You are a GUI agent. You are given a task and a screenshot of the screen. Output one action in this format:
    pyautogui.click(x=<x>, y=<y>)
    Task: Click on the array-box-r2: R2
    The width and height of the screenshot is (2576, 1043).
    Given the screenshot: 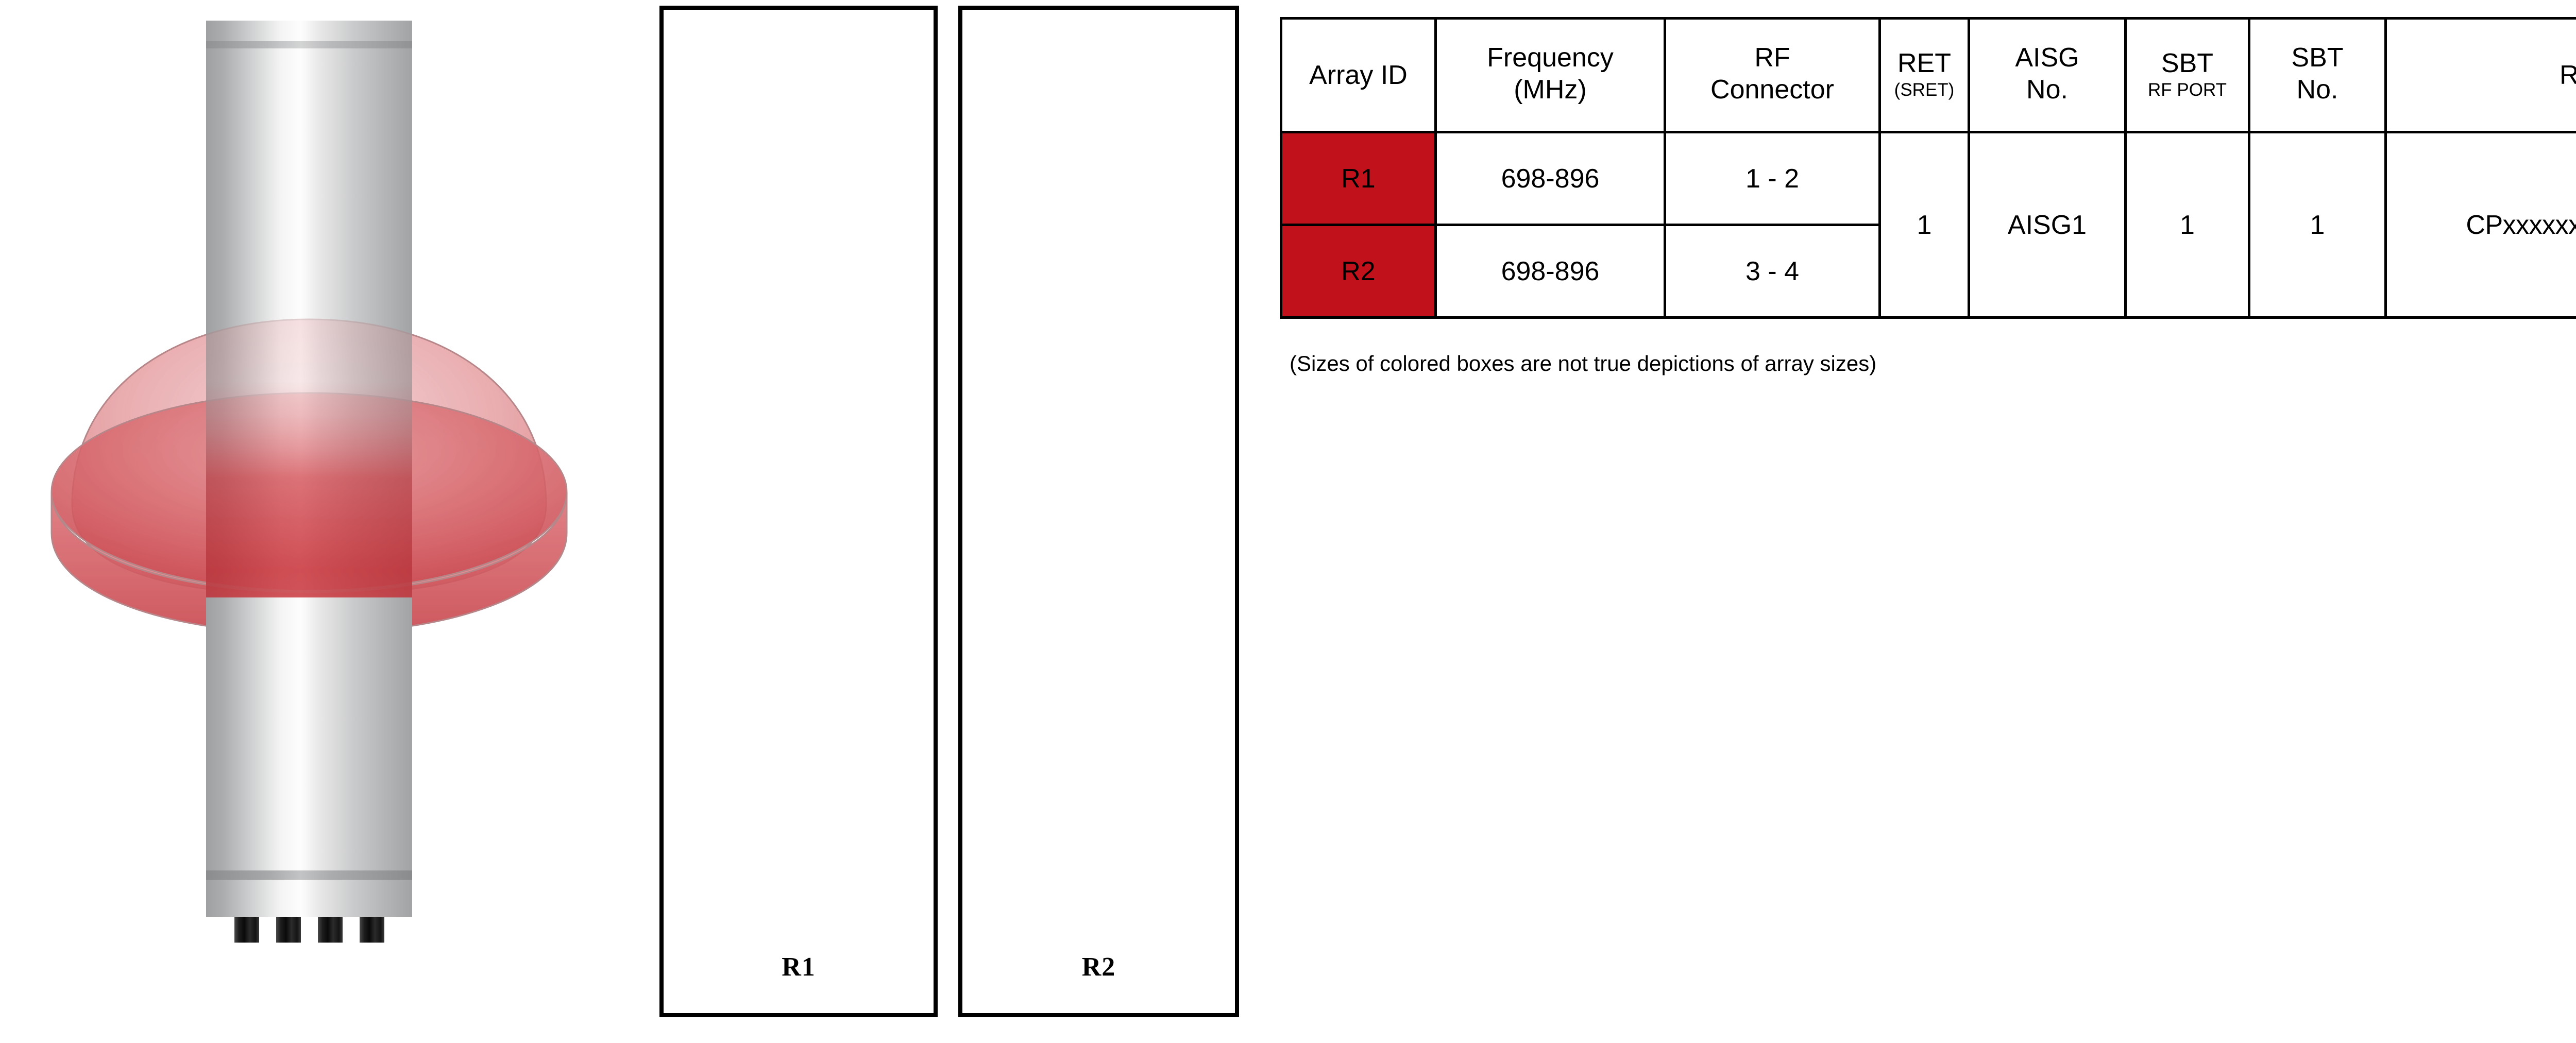 What is the action you would take?
    pyautogui.click(x=1098, y=511)
    